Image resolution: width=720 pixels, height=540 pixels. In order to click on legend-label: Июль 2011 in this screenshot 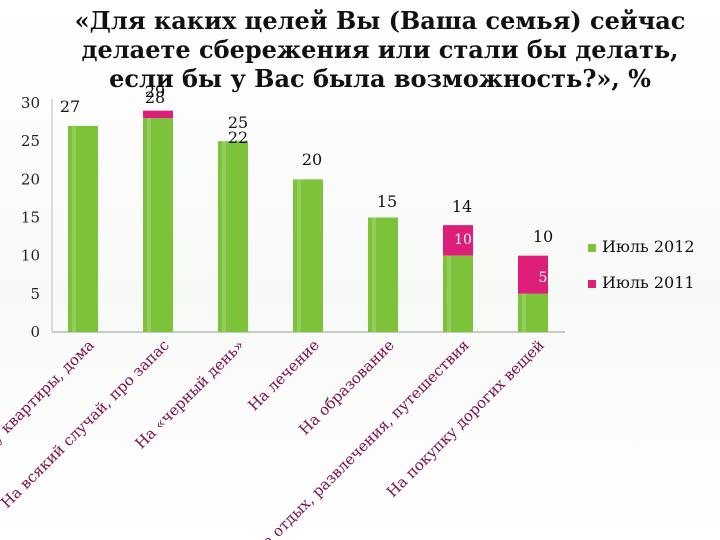, I will do `click(648, 282)`.